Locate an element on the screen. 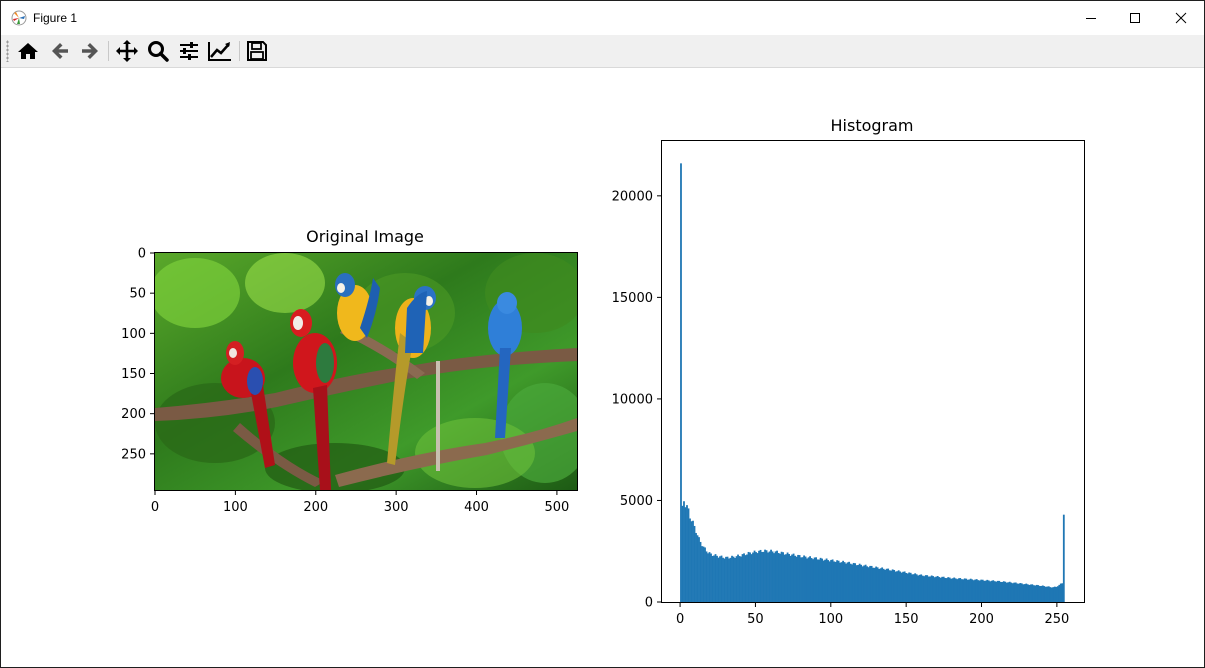  maximize-icon is located at coordinates (1135, 18).